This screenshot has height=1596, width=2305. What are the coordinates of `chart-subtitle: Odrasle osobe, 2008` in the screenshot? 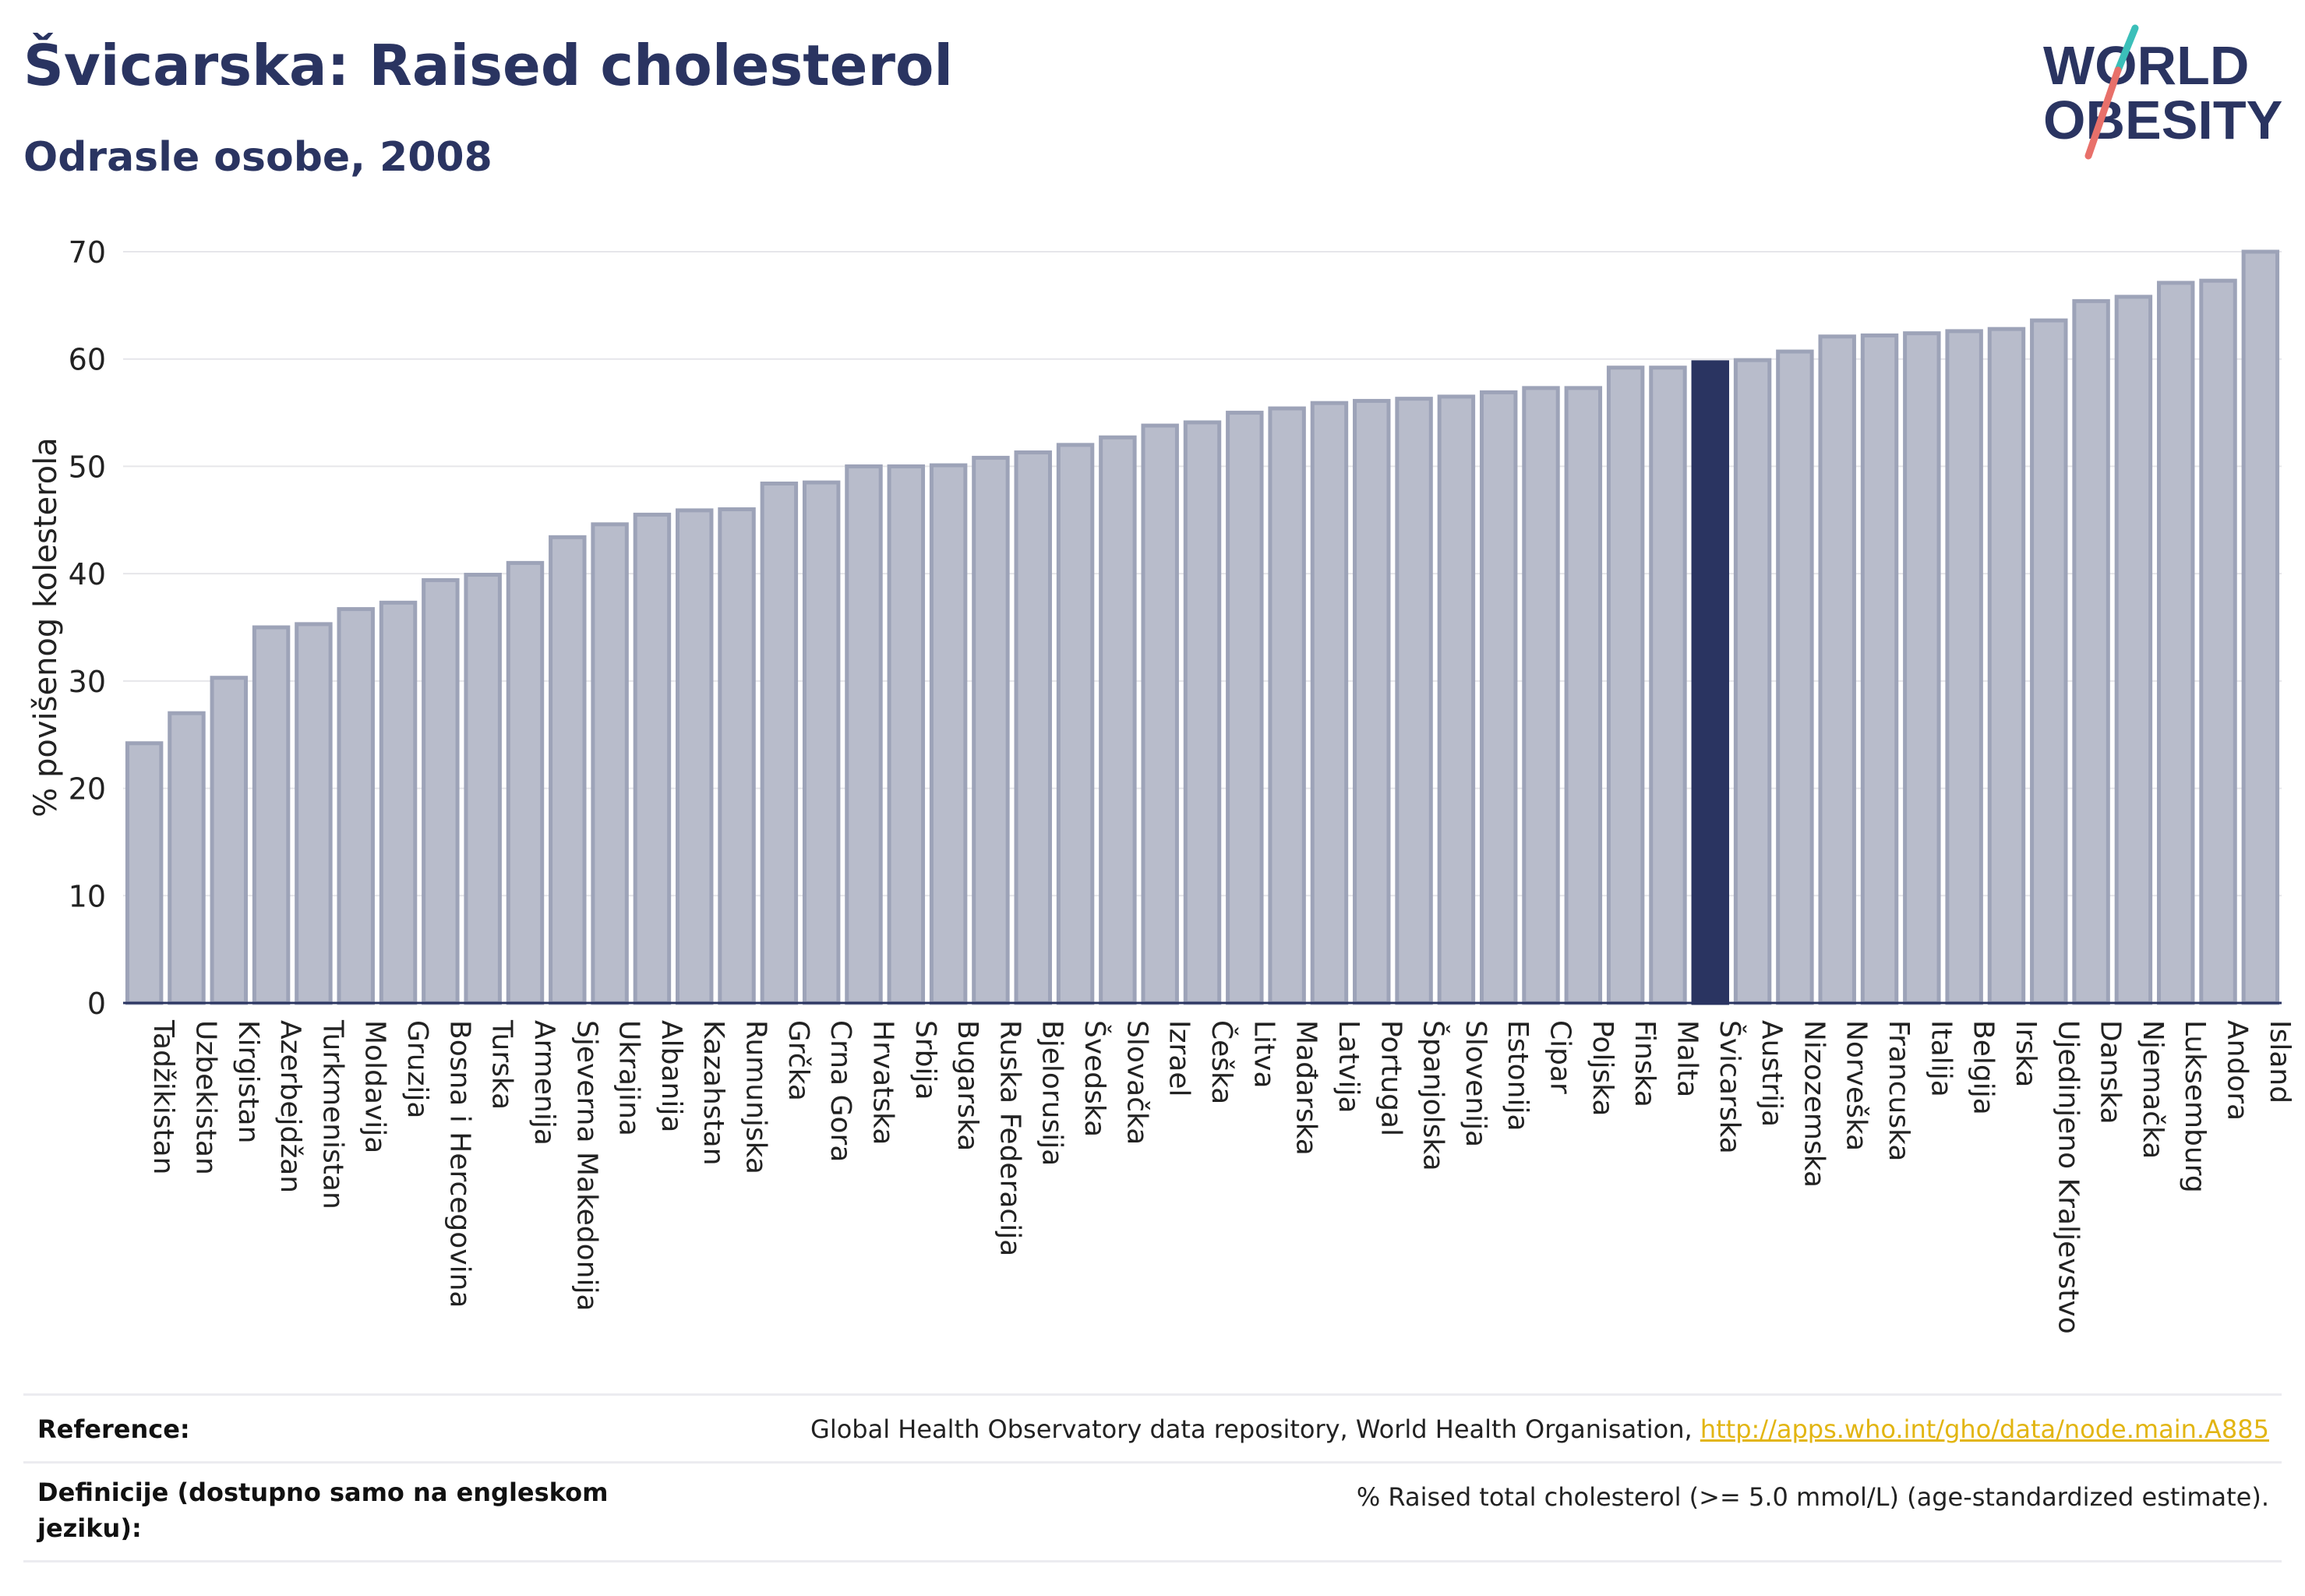 It's located at (257, 157).